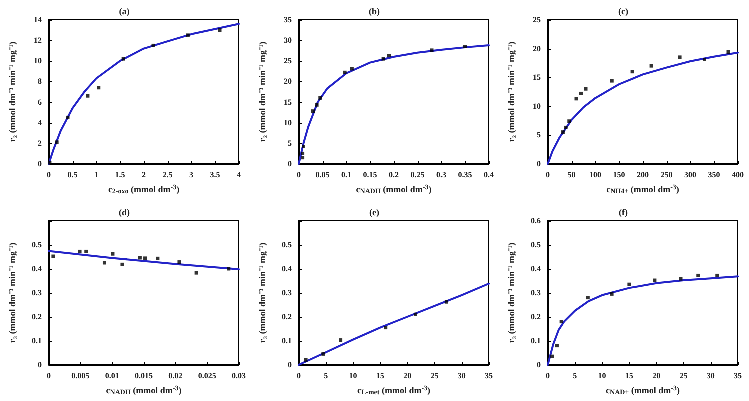  What do you see at coordinates (374, 212) in the screenshot?
I see `chart-title: (e)` at bounding box center [374, 212].